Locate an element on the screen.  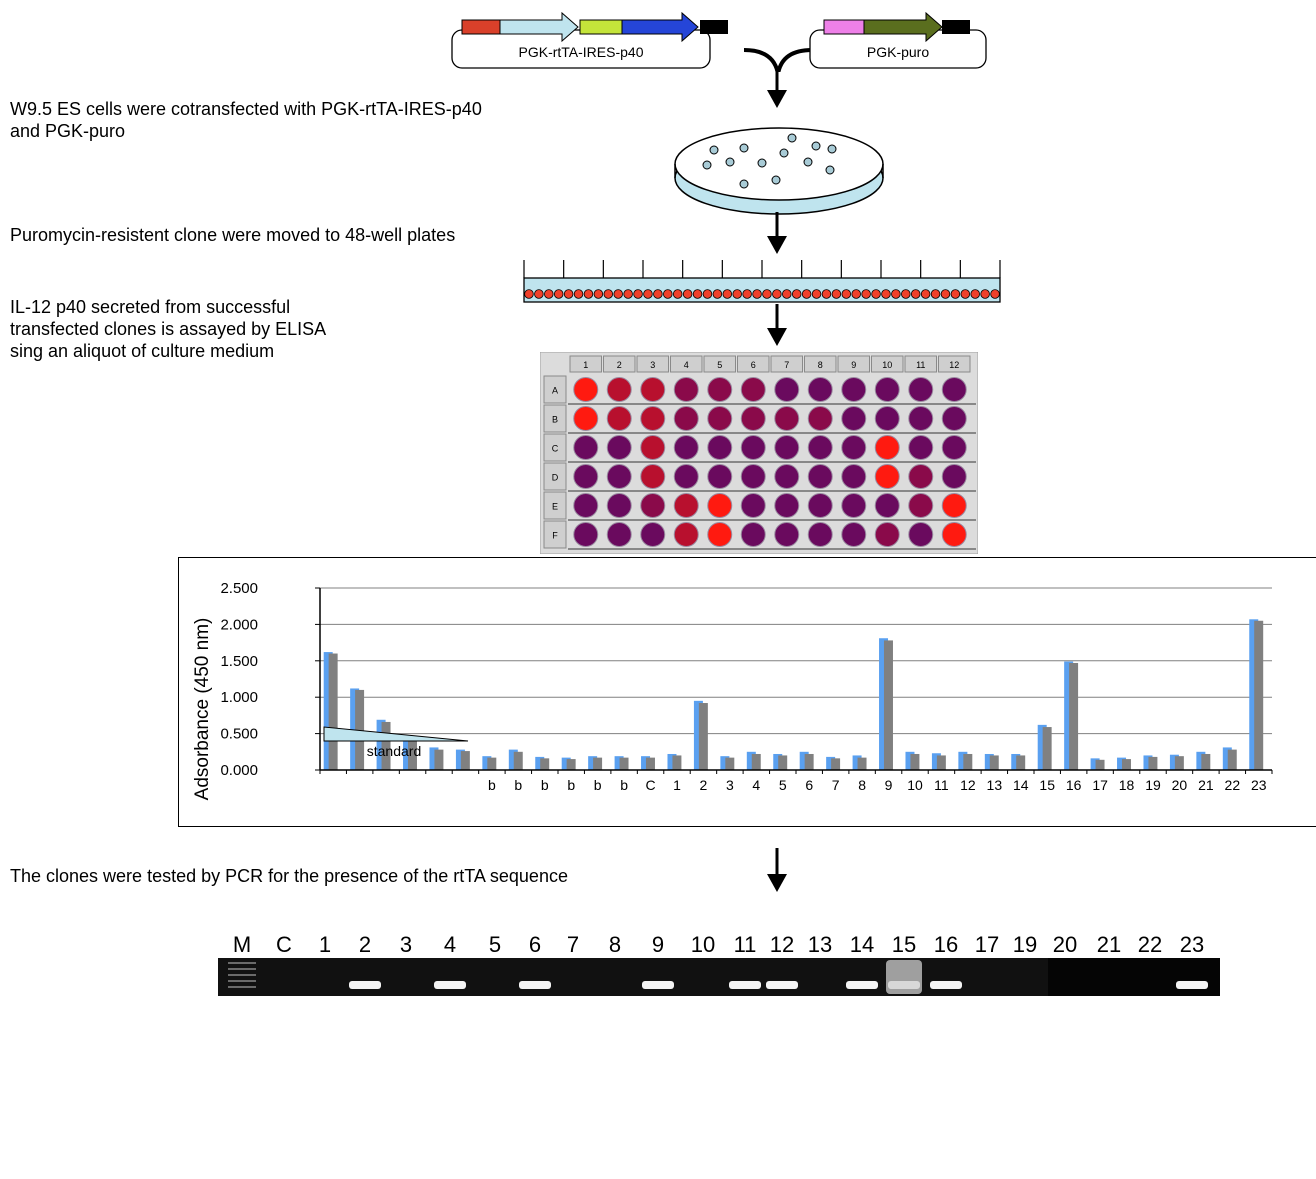
plate-column-label: 8 is located at coordinates (820, 365).